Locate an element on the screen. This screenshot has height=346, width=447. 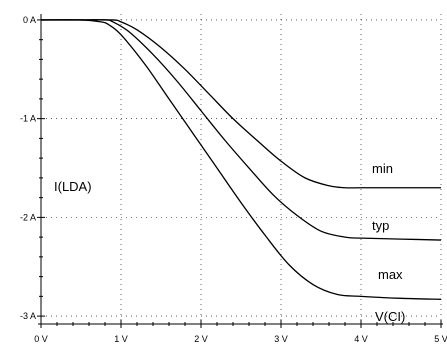
y-tick-label: -2 A is located at coordinates (28, 217).